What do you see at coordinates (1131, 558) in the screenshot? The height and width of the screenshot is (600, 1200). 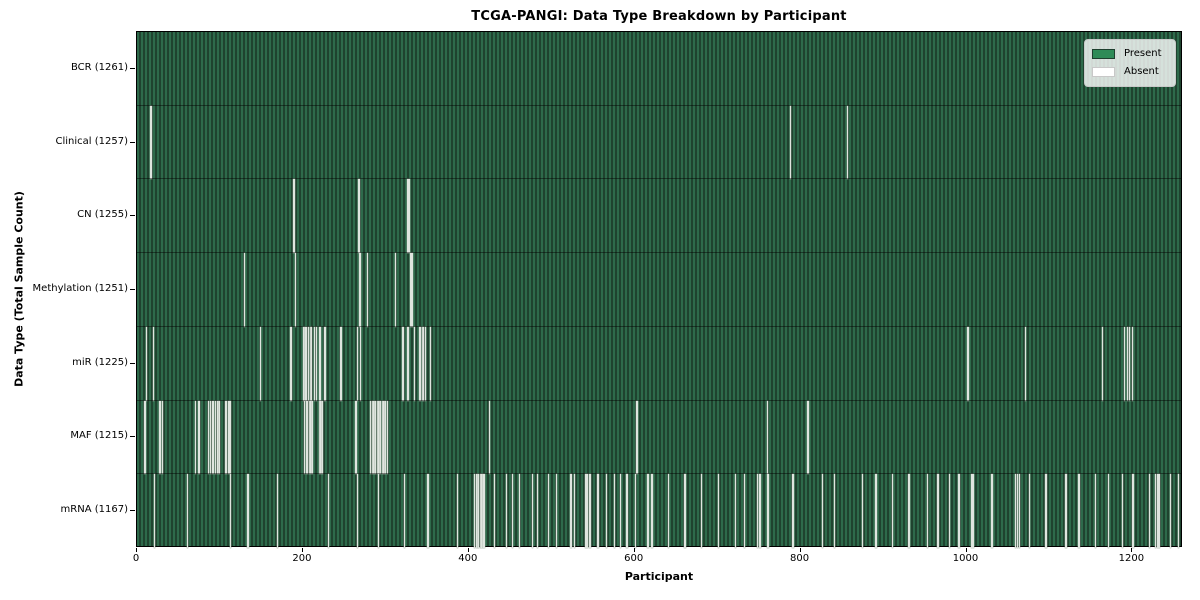 I see `x-tick-label: 1200` at bounding box center [1131, 558].